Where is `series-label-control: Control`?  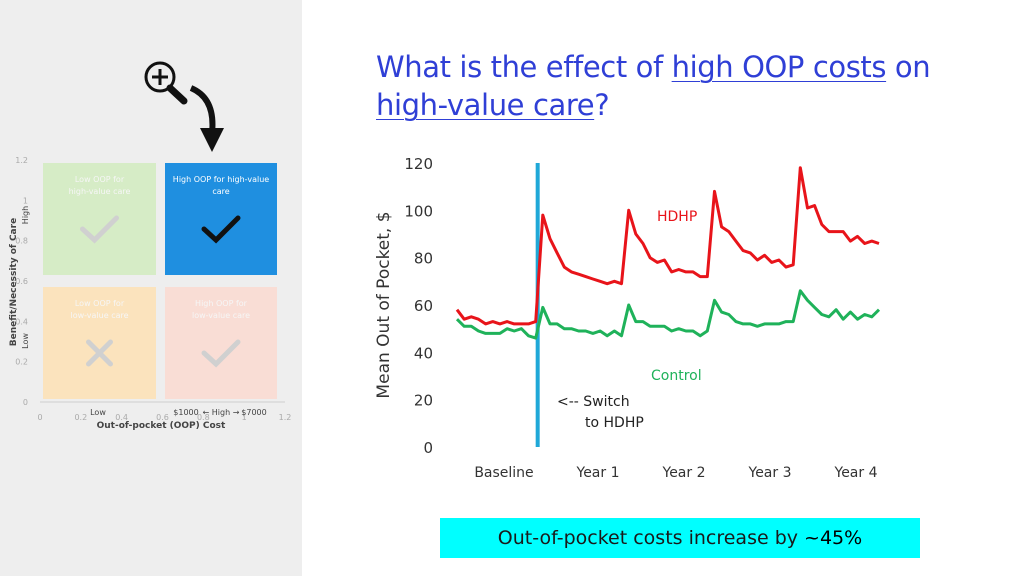 series-label-control: Control is located at coordinates (676, 376).